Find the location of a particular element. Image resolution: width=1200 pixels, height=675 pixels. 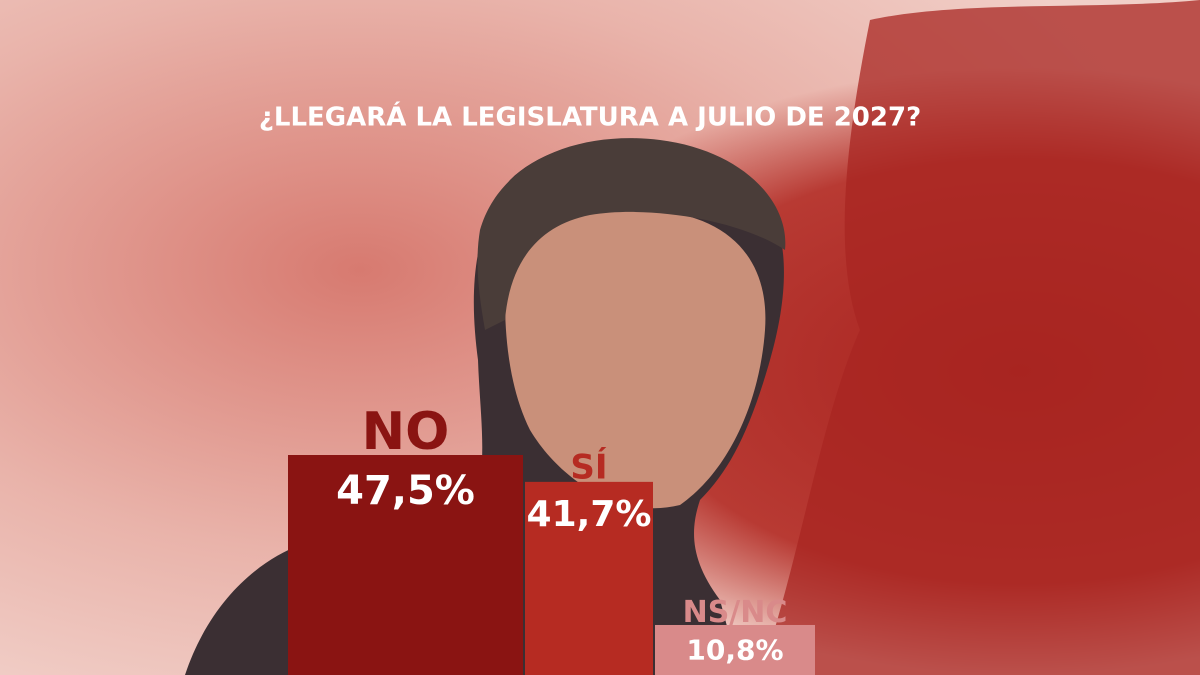

person-hair is located at coordinates (631, 234).